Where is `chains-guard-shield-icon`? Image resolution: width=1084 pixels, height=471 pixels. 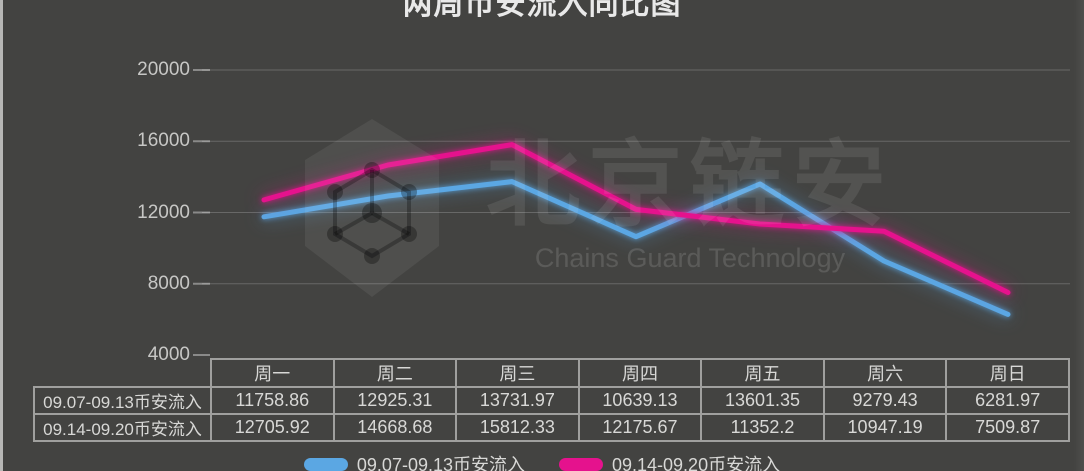
chains-guard-shield-icon is located at coordinates (372, 208).